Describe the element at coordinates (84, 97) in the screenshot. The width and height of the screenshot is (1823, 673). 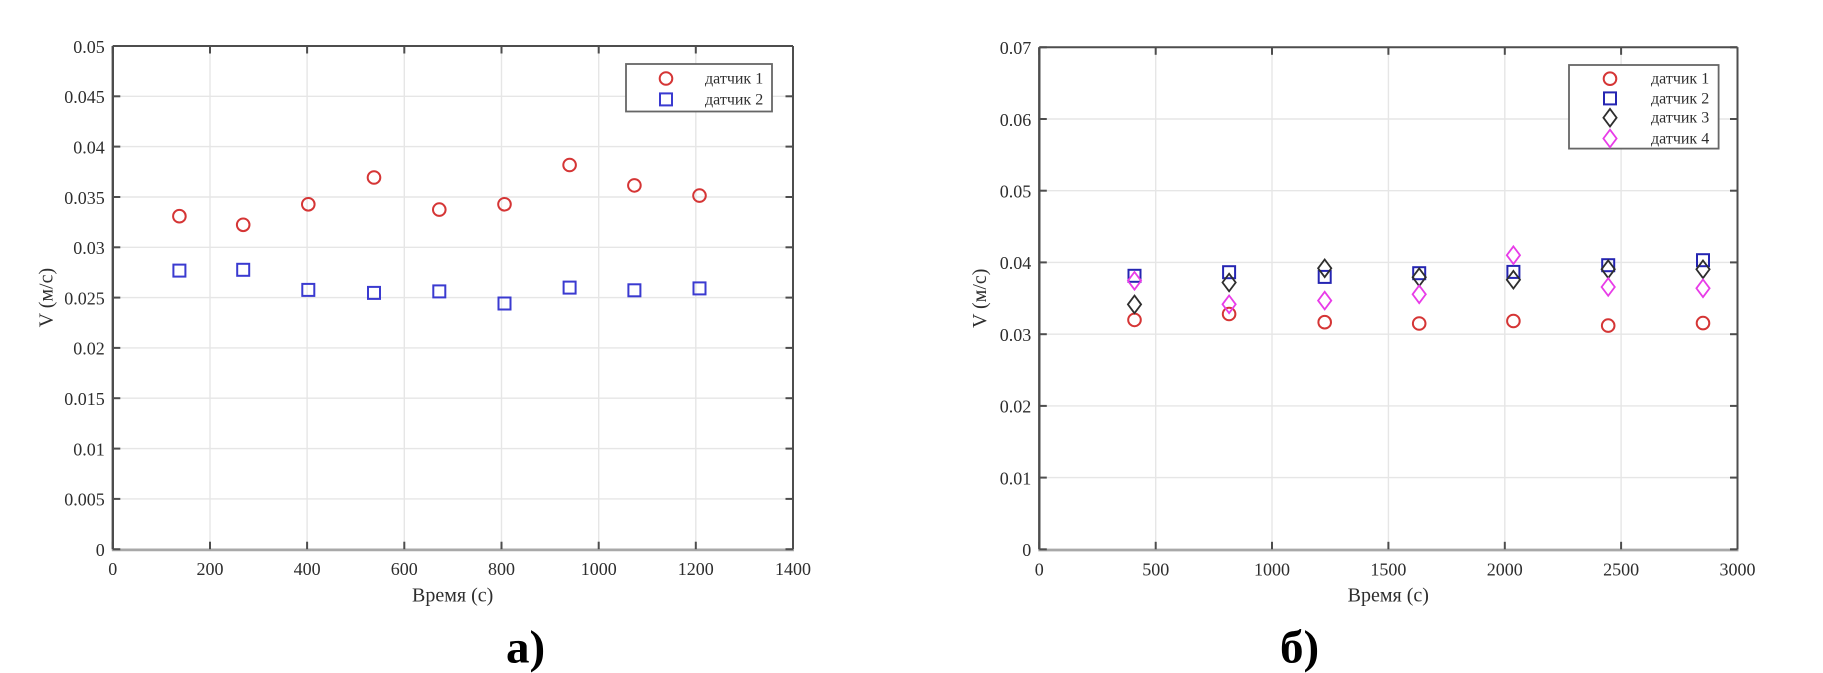
I see `svg-text: 0.045` at that location.